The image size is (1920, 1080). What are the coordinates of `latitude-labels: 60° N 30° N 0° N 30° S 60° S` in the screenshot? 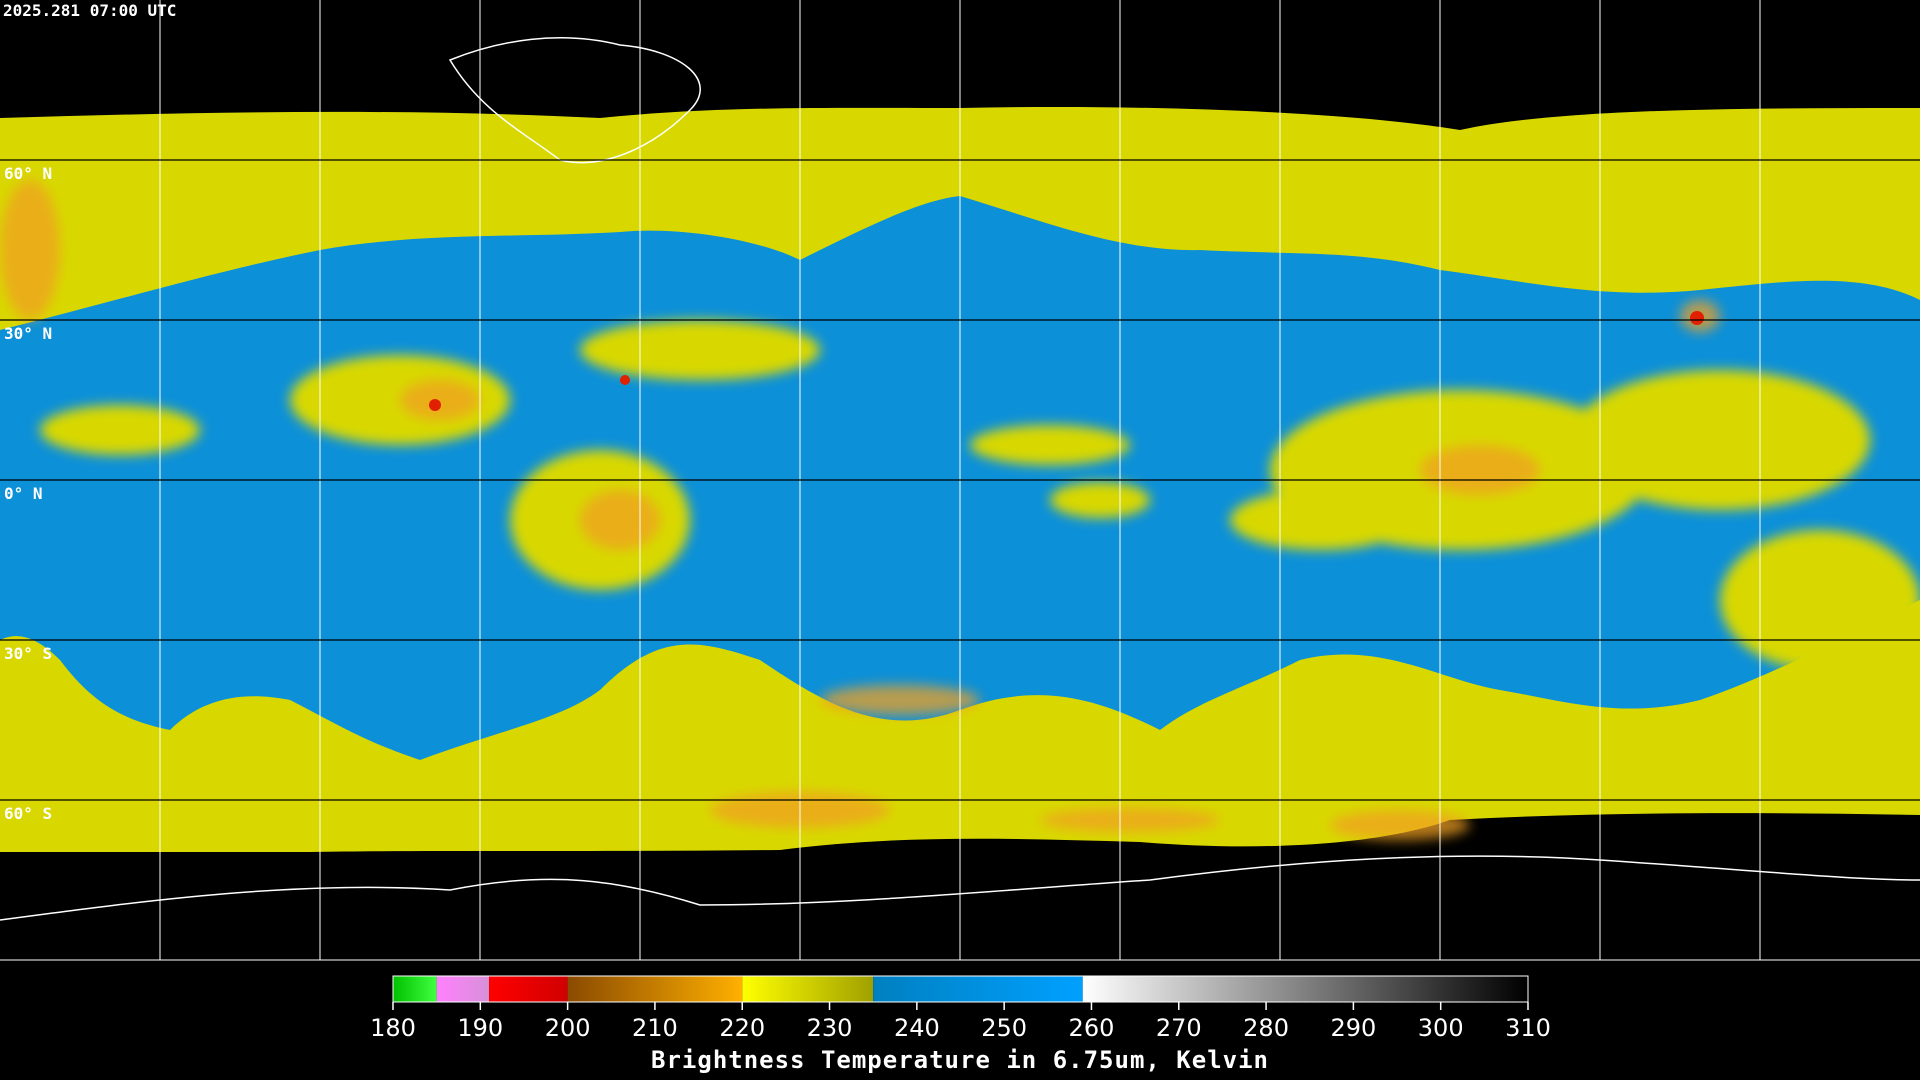 It's located at (28, 493).